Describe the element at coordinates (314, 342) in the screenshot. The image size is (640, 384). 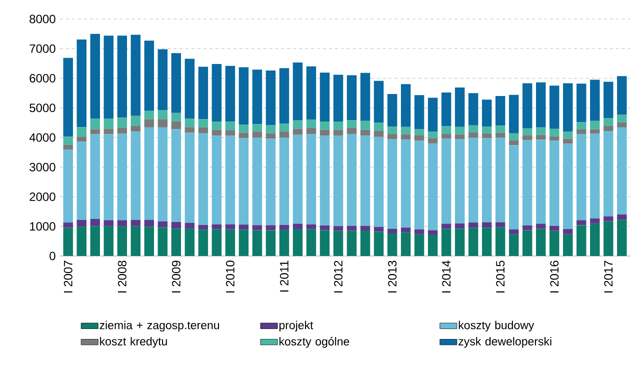
I see `legend-label: koszty ogólne` at that location.